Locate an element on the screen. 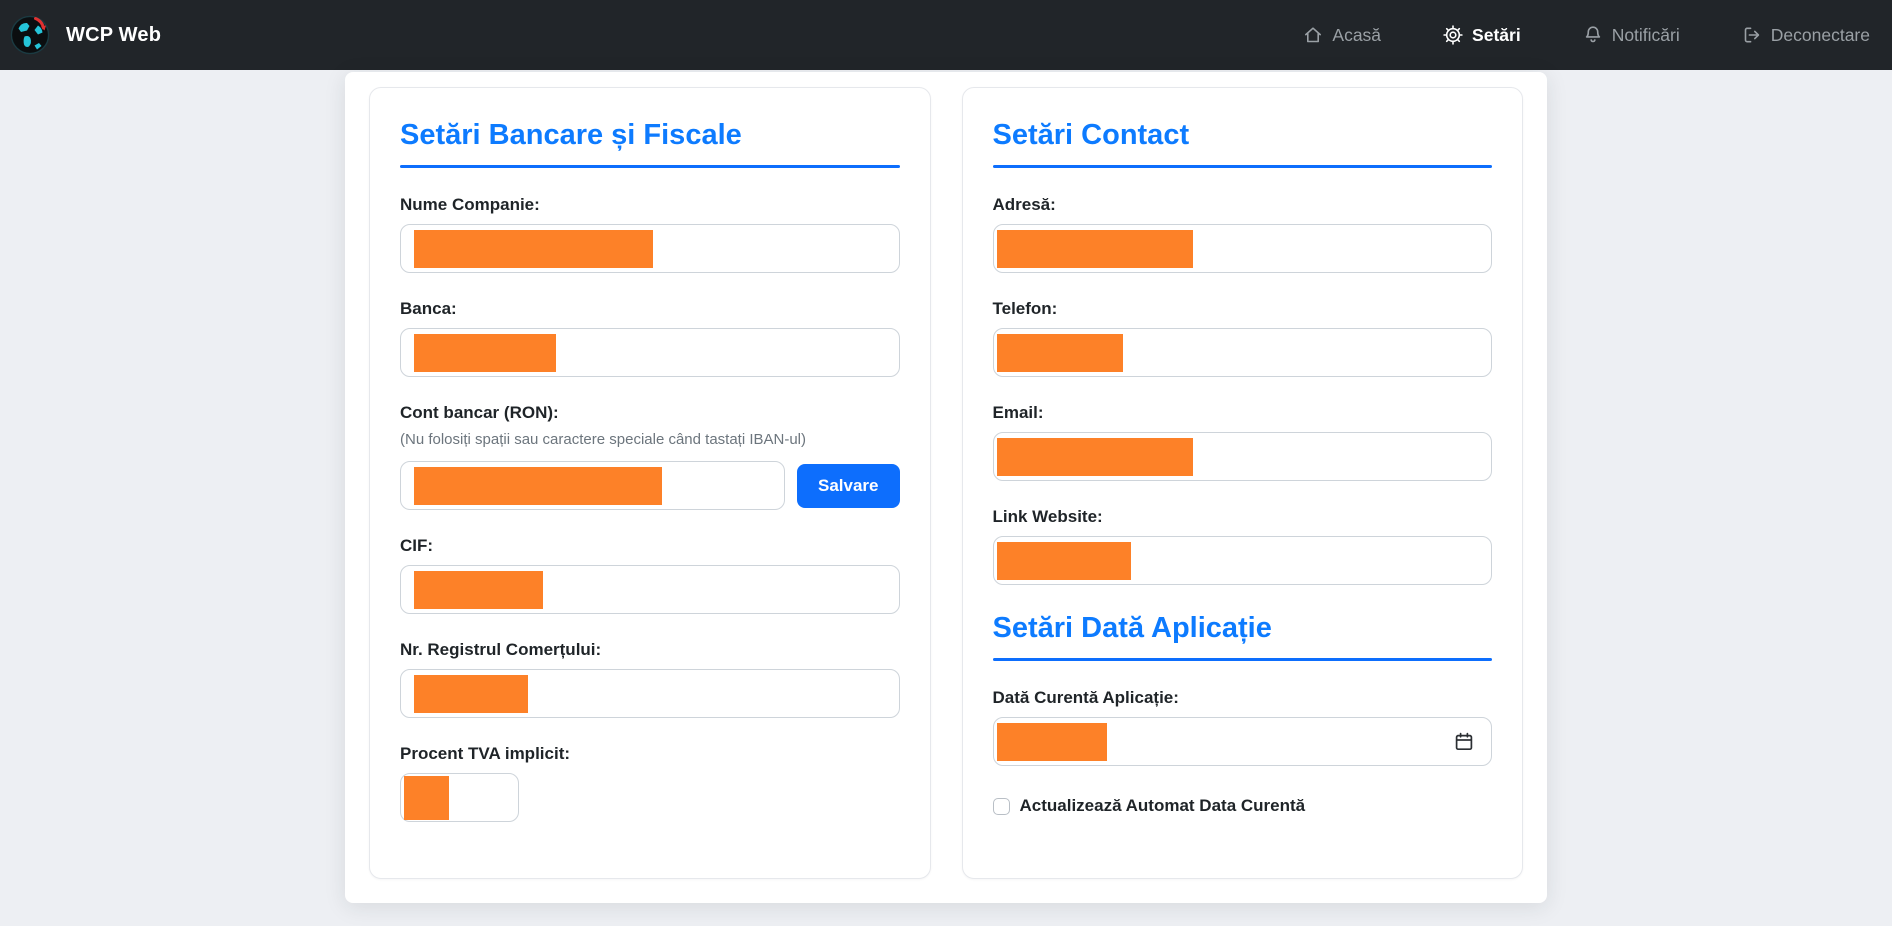  field-address: Adresă: is located at coordinates (1242, 234).